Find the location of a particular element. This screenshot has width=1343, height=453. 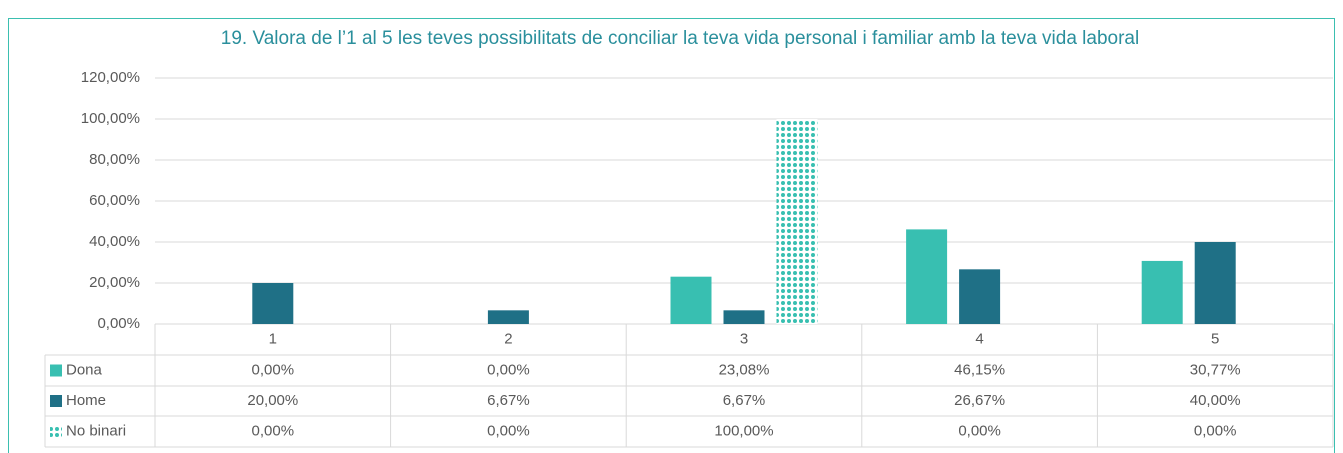

table-value: 30,77% is located at coordinates (1215, 369).